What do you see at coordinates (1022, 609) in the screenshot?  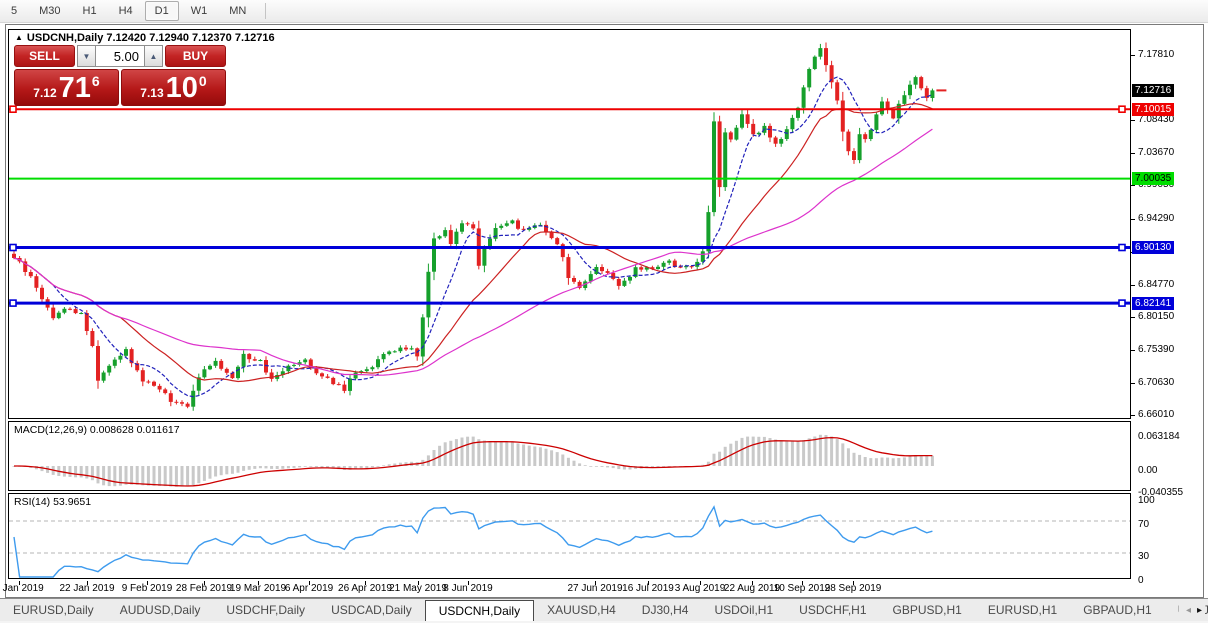 I see `chart-tab-eurusd-h1: EURUSD,H1` at bounding box center [1022, 609].